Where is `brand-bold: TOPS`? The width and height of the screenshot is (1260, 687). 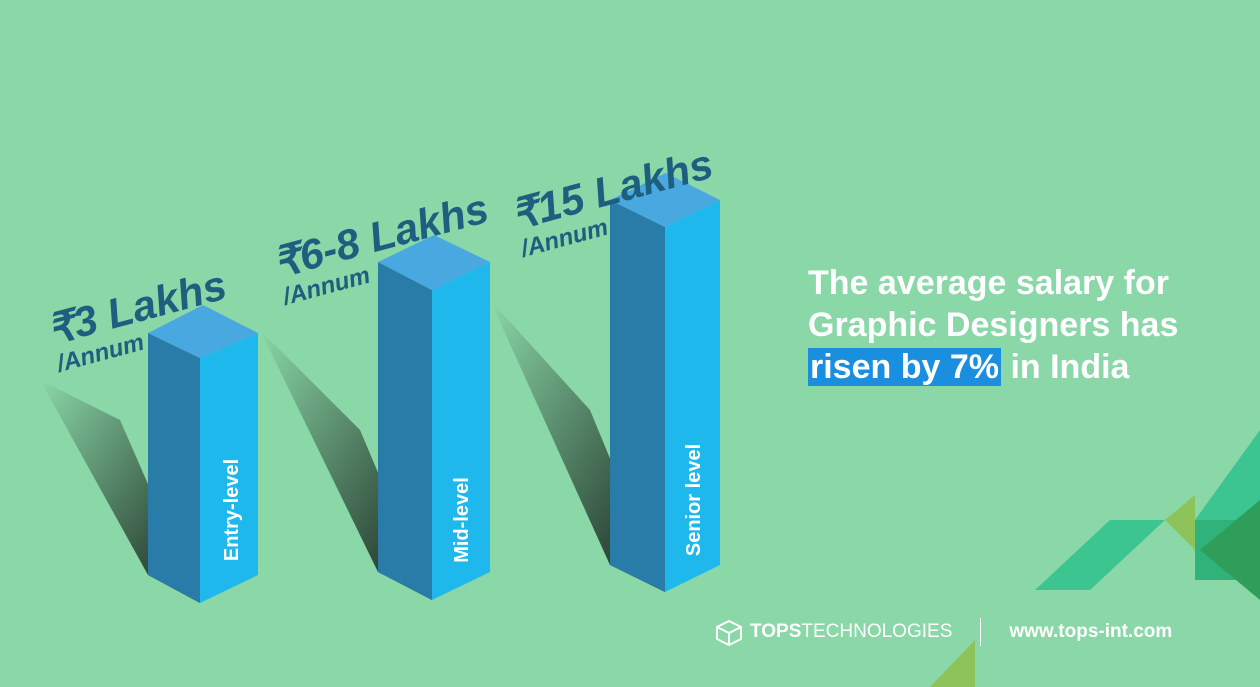 brand-bold: TOPS is located at coordinates (776, 631).